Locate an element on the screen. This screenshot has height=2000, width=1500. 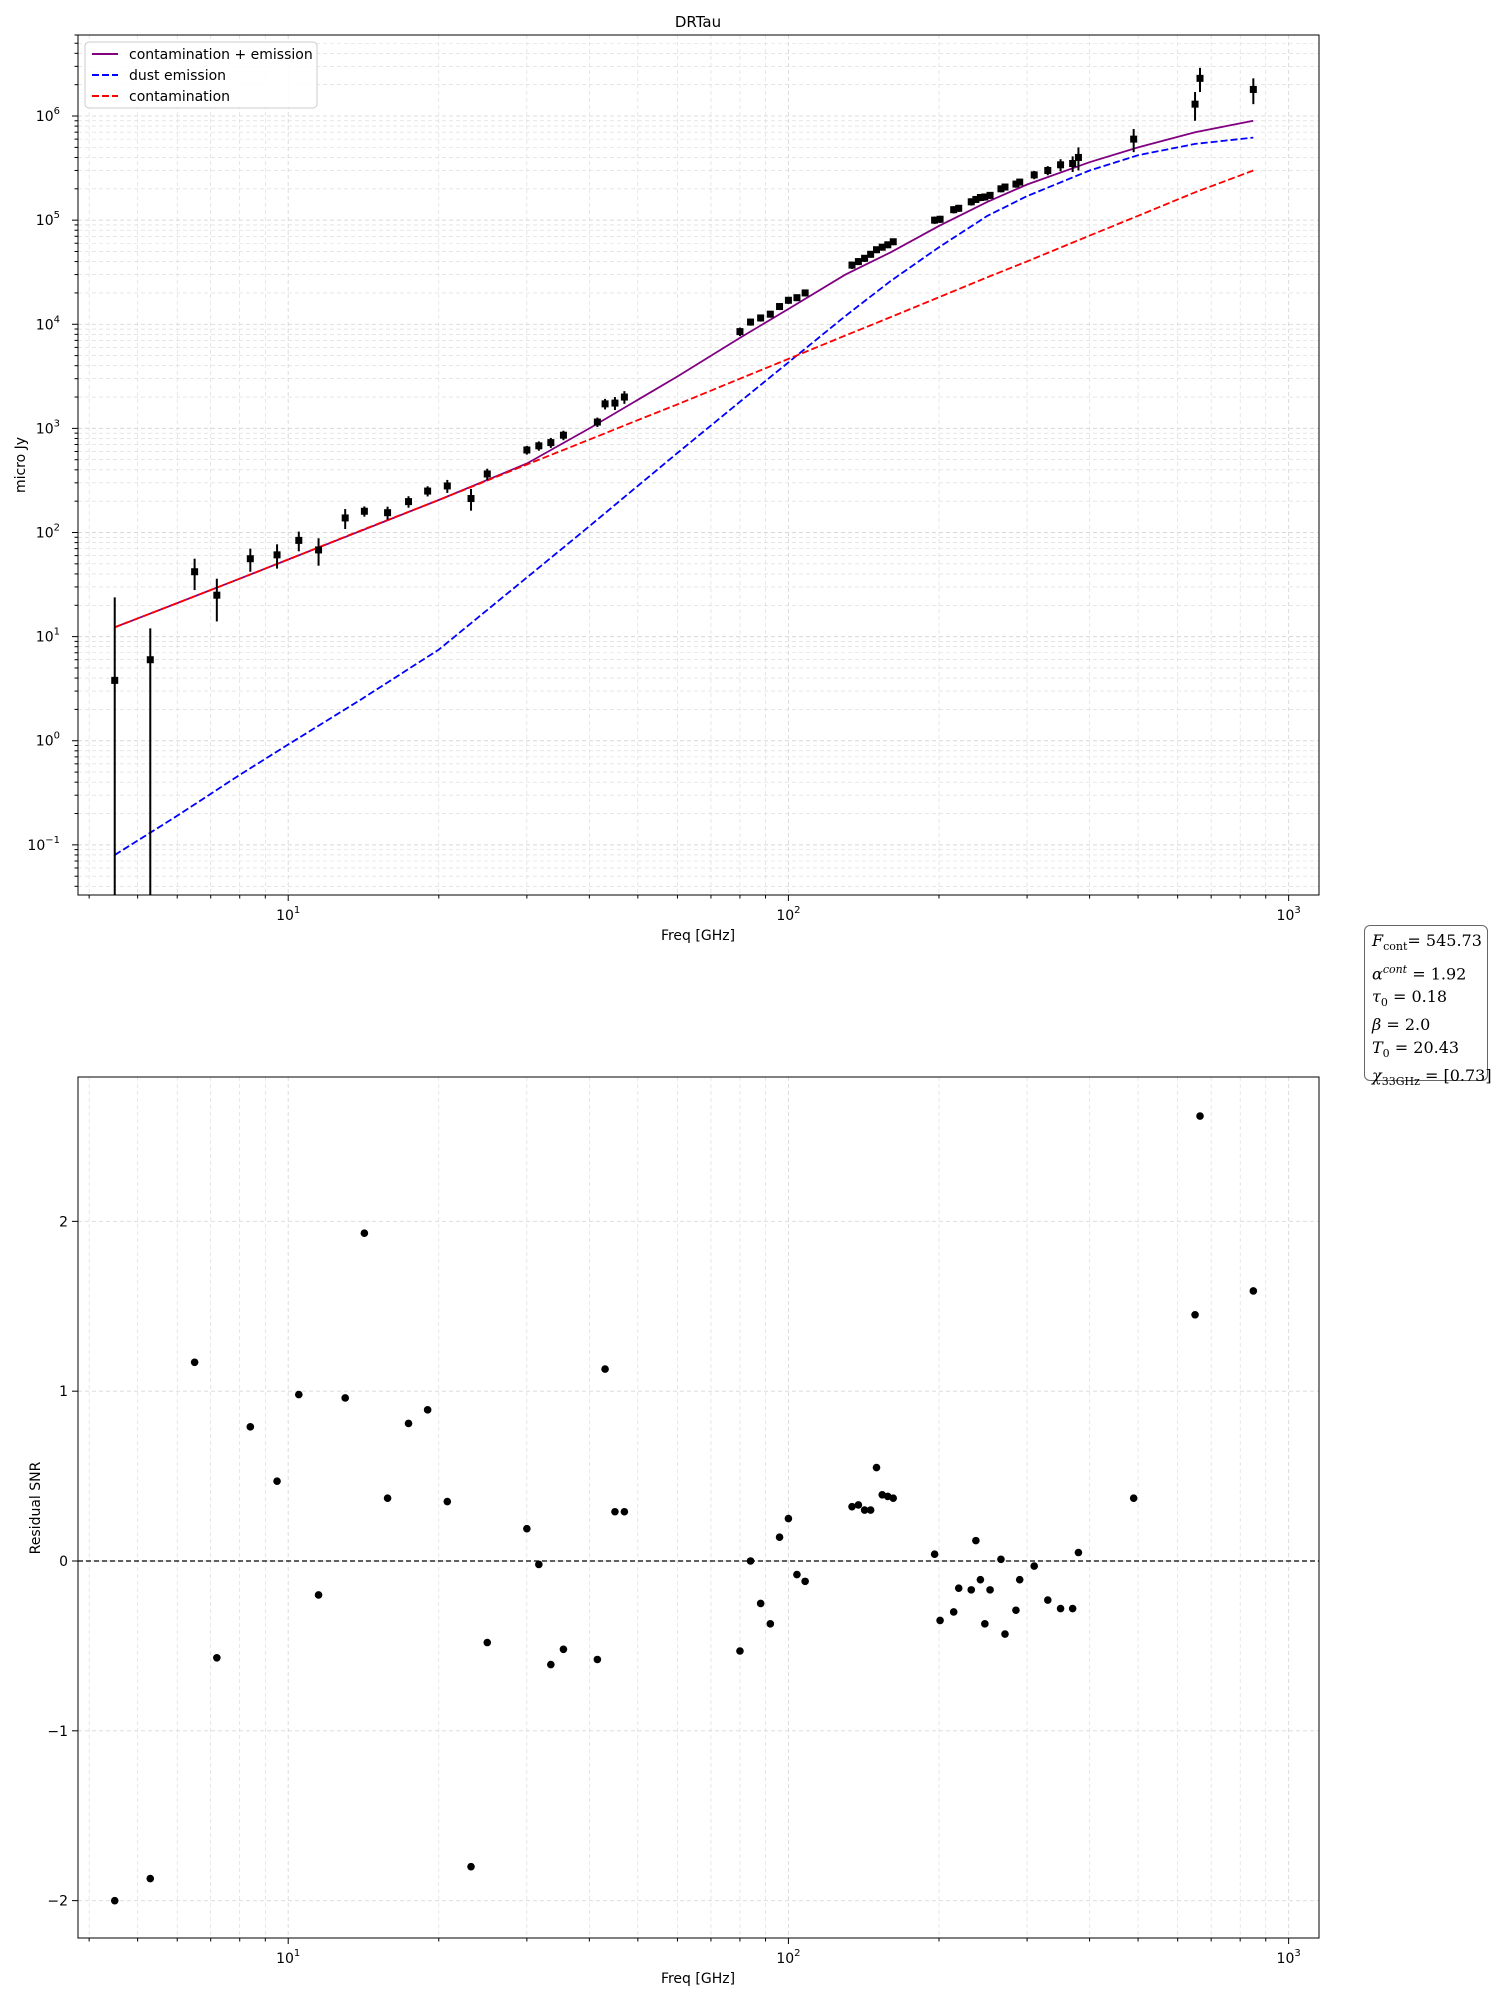
sed-y-tick-label: 10⁰ is located at coordinates (48, 740).